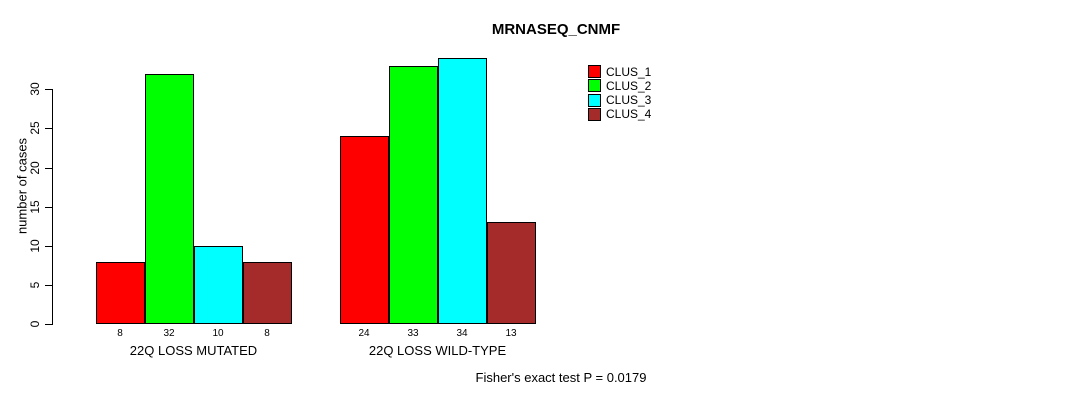 The height and width of the screenshot is (400, 1090). What do you see at coordinates (629, 114) in the screenshot?
I see `legend-label: CLUS_4` at bounding box center [629, 114].